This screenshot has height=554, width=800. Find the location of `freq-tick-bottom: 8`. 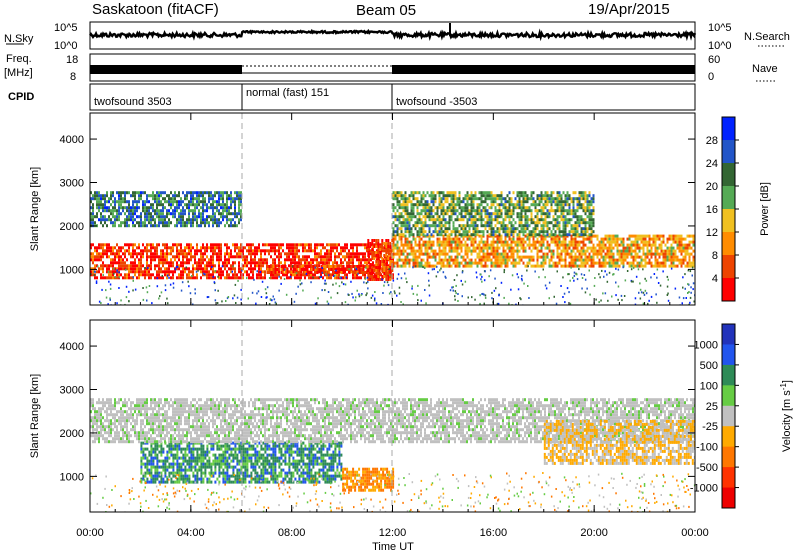

freq-tick-bottom: 8 is located at coordinates (73, 77).